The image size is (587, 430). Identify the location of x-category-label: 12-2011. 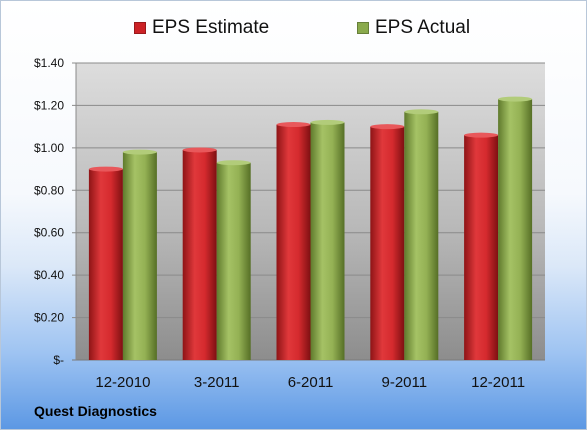
(498, 382).